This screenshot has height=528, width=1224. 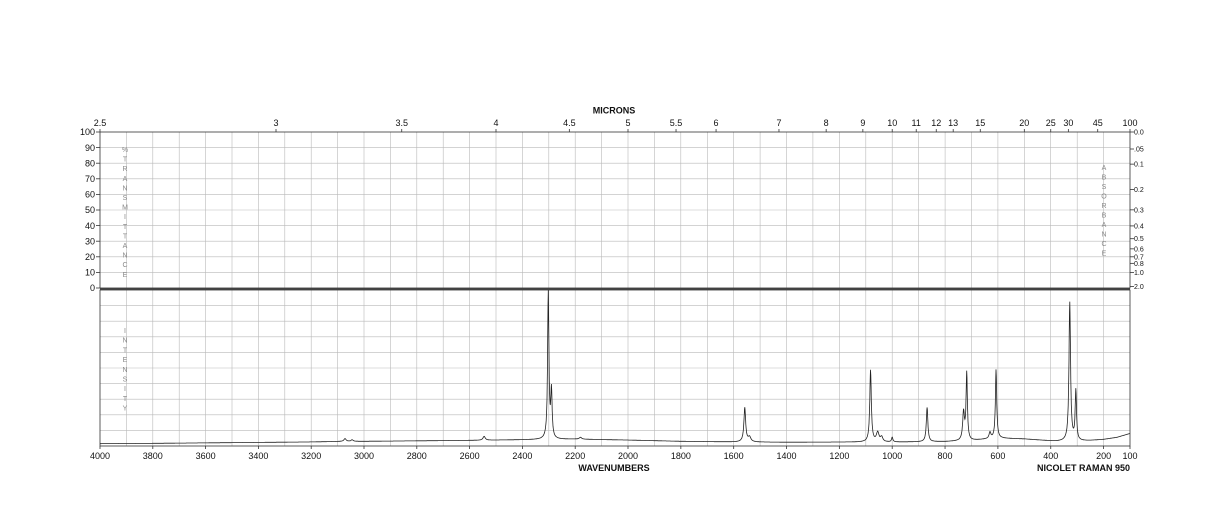 I want to click on absorbance-axis-letter: S, so click(x=1104, y=187).